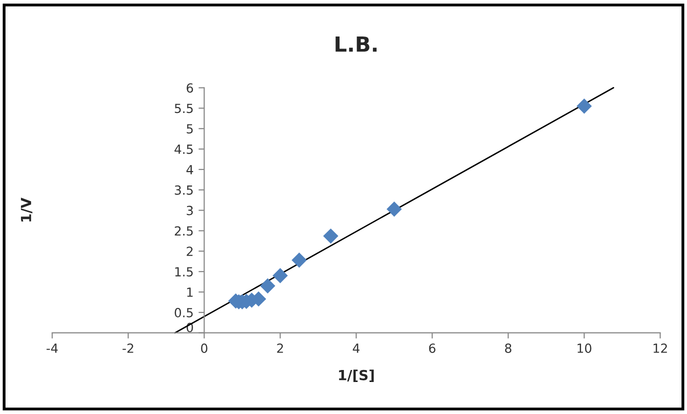 The width and height of the screenshot is (687, 414). Describe the element at coordinates (26, 210) in the screenshot. I see `y-axis-title: 1/V` at that location.